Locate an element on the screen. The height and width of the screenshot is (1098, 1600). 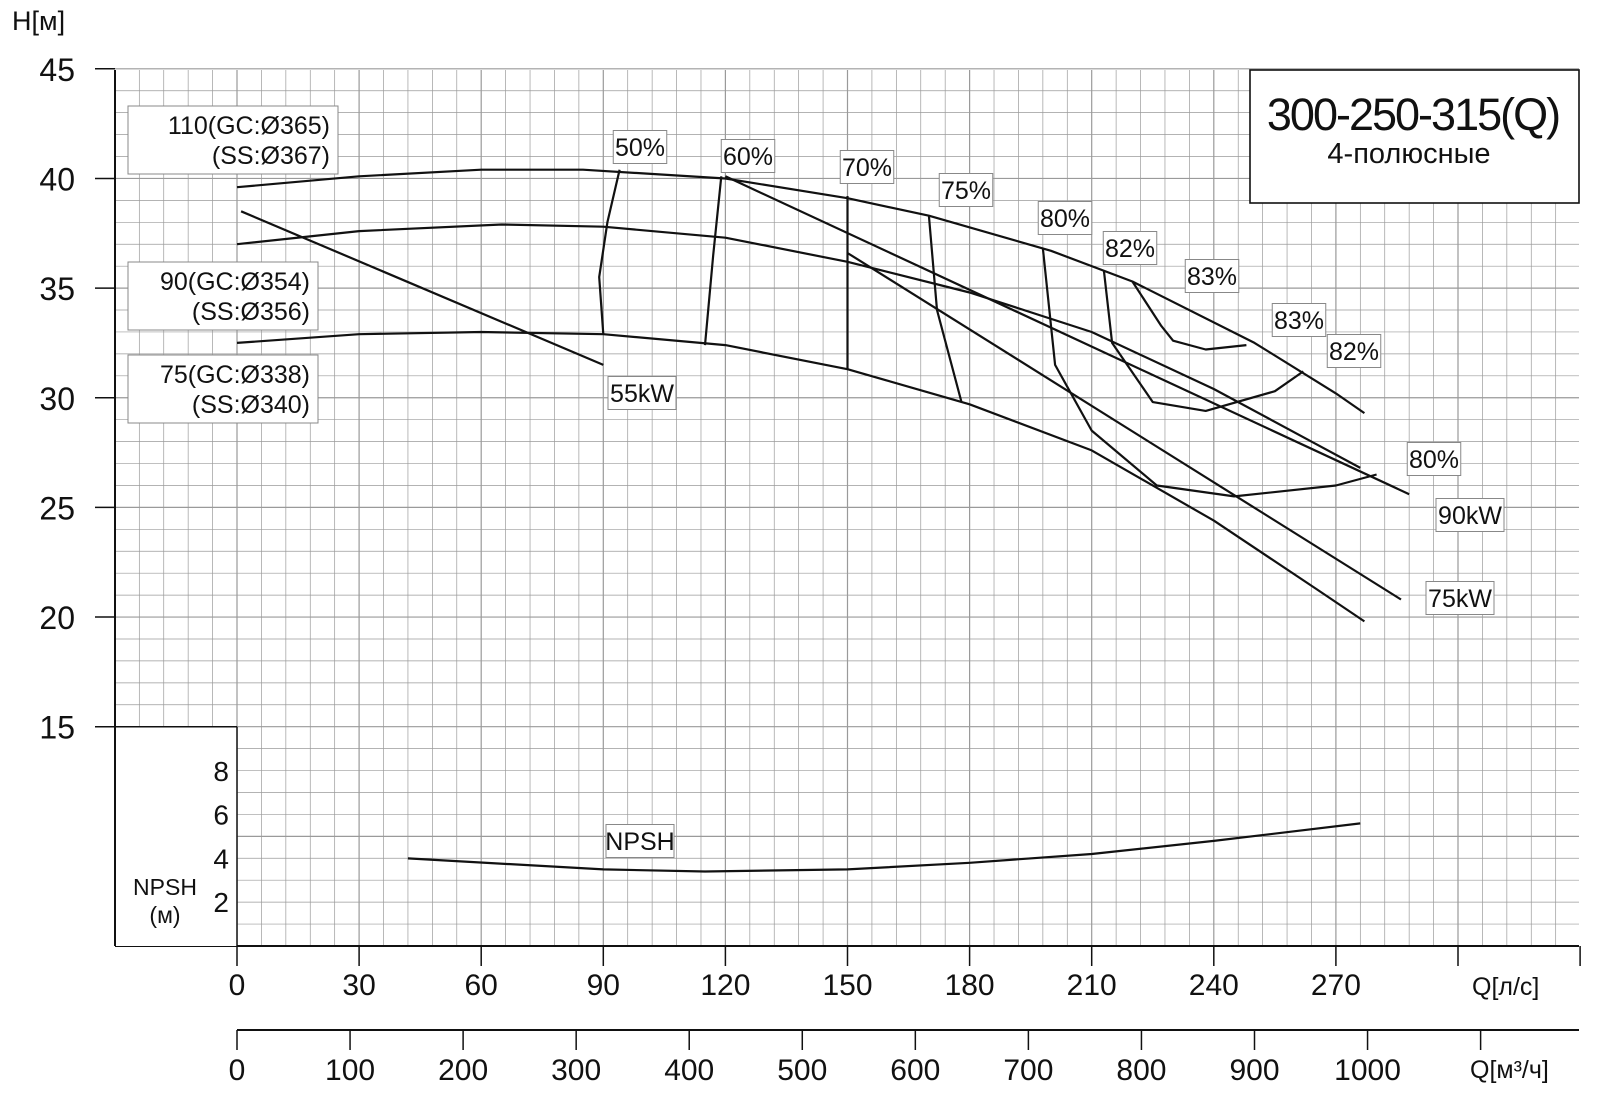
y-tick-label: 35 is located at coordinates (57, 289).